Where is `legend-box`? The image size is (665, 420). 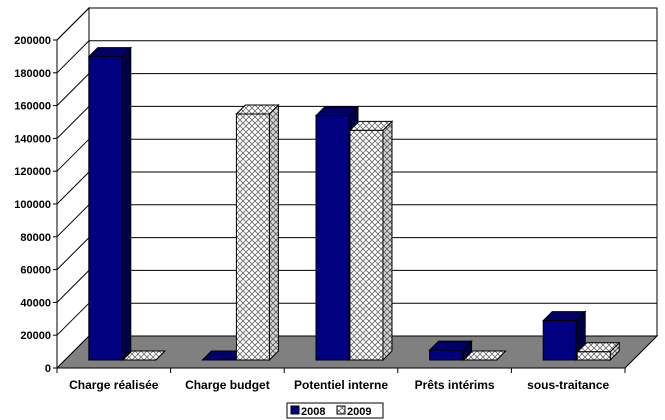 legend-box is located at coordinates (335, 410).